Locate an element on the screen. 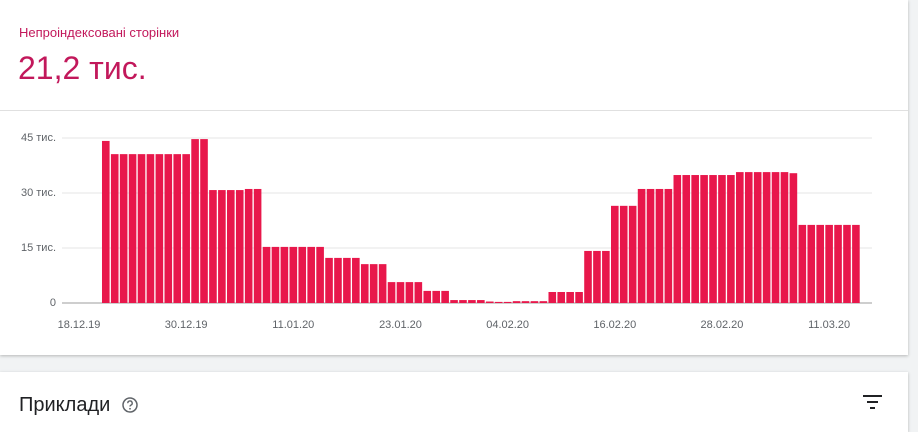 This screenshot has height=432, width=918. x-tick-label: 04.02.20 is located at coordinates (507, 325).